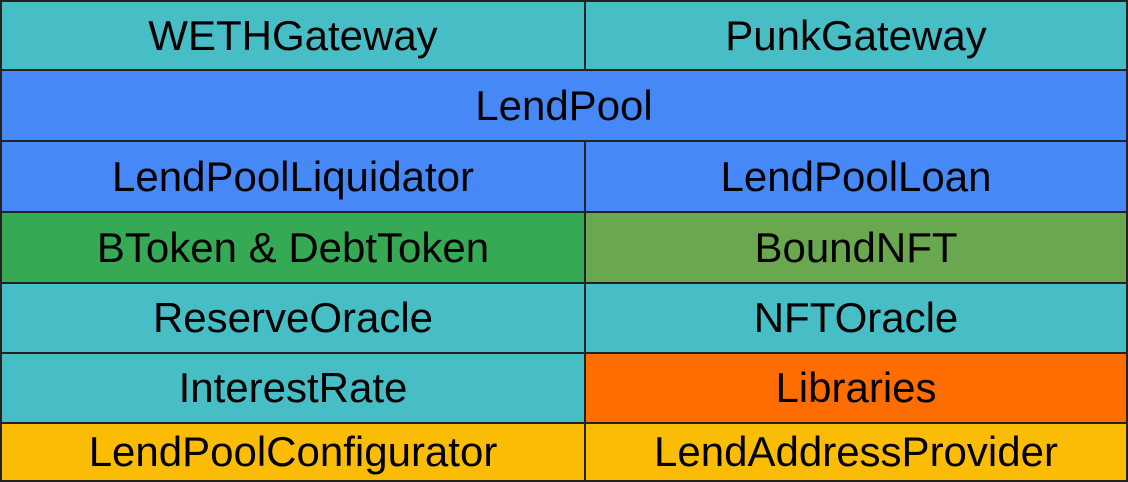 The width and height of the screenshot is (1128, 482). I want to click on block-lendpool: LendPool, so click(564, 105).